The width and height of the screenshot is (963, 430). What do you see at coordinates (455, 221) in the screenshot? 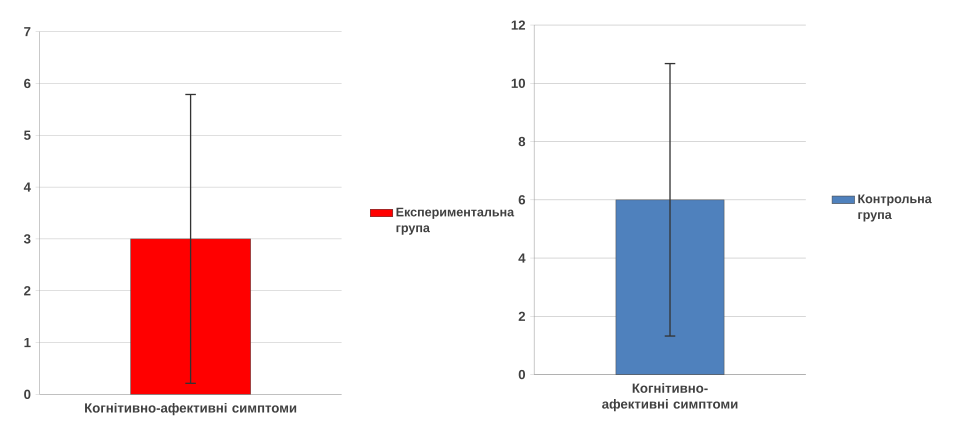
I see `legend-label: Експериментальна група` at bounding box center [455, 221].